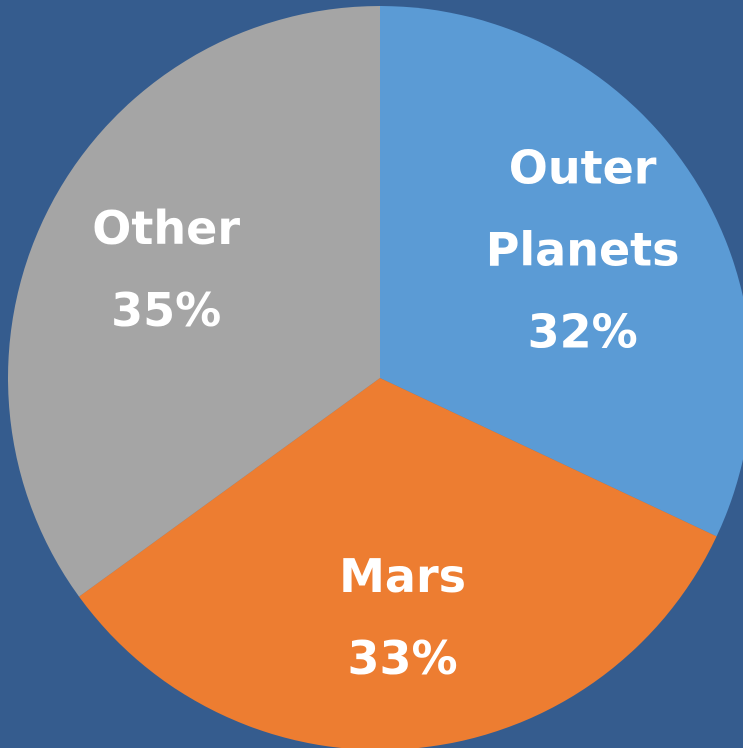 The width and height of the screenshot is (743, 748). I want to click on pie-label-outer-planets: Outer Planets 32%, so click(583, 249).